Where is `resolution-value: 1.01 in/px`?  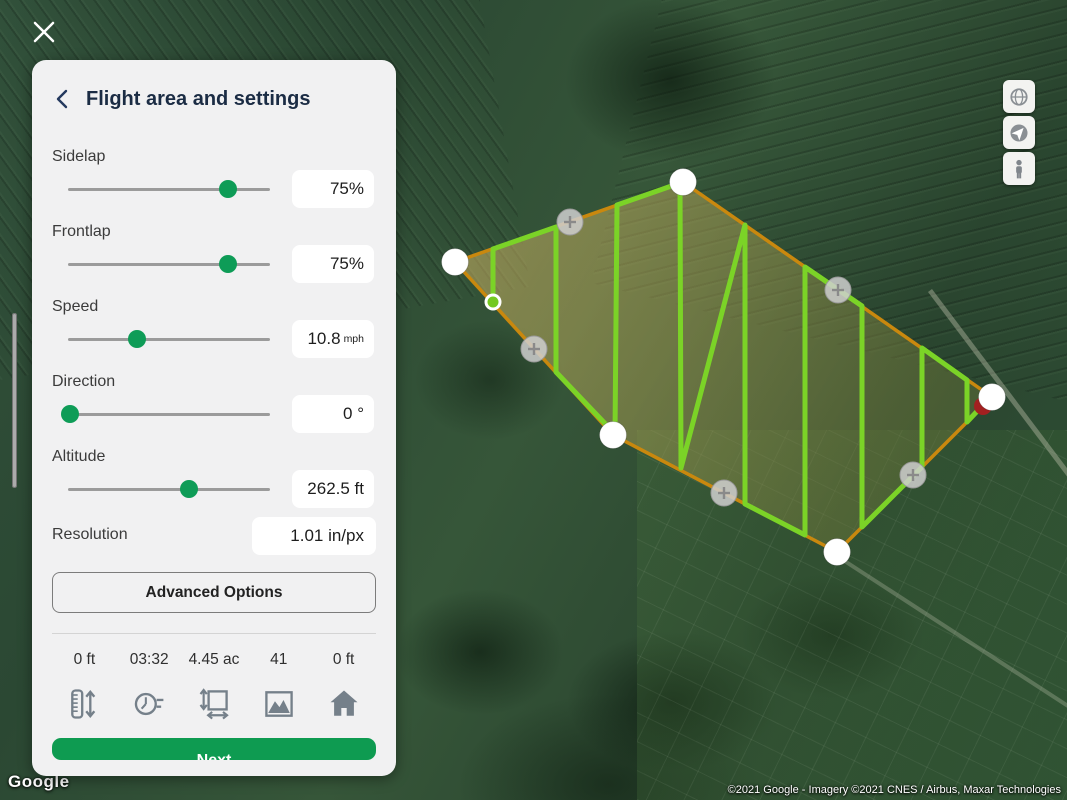 resolution-value: 1.01 in/px is located at coordinates (327, 535).